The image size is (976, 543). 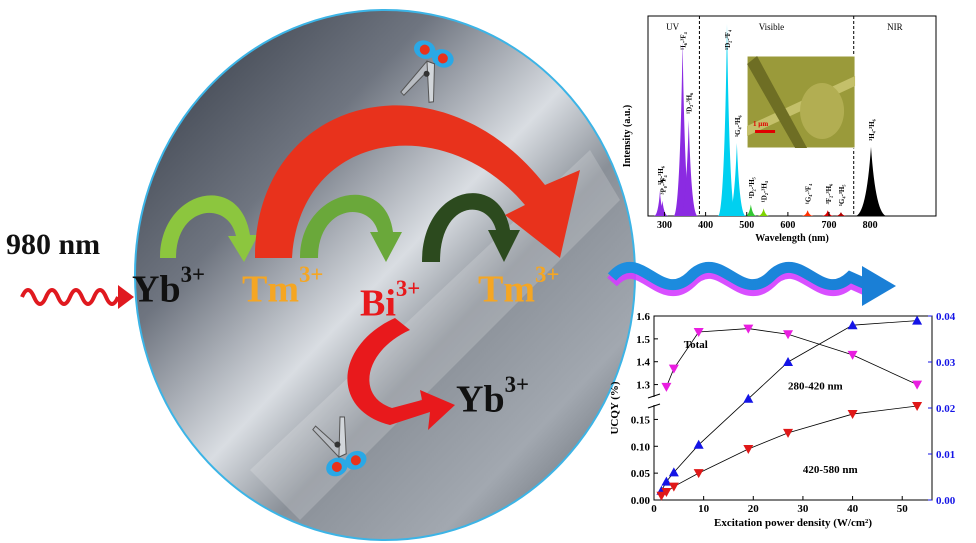 I want to click on spectrum-frame, so click(x=792, y=116).